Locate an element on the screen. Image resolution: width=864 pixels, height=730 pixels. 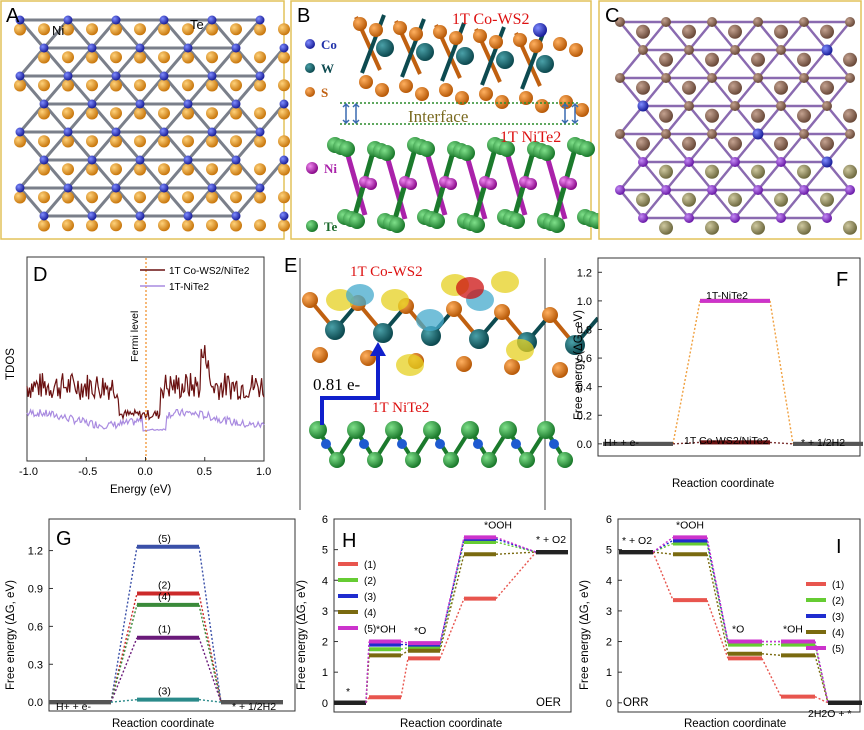
y-tick-label: 1.0 is located at coordinates (584, 302).